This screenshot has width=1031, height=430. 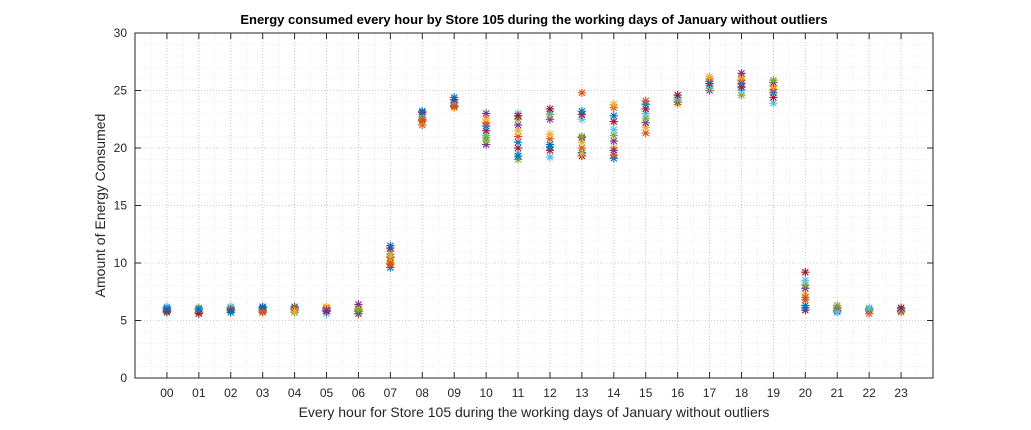 What do you see at coordinates (121, 91) in the screenshot?
I see `y-tick-label: 25` at bounding box center [121, 91].